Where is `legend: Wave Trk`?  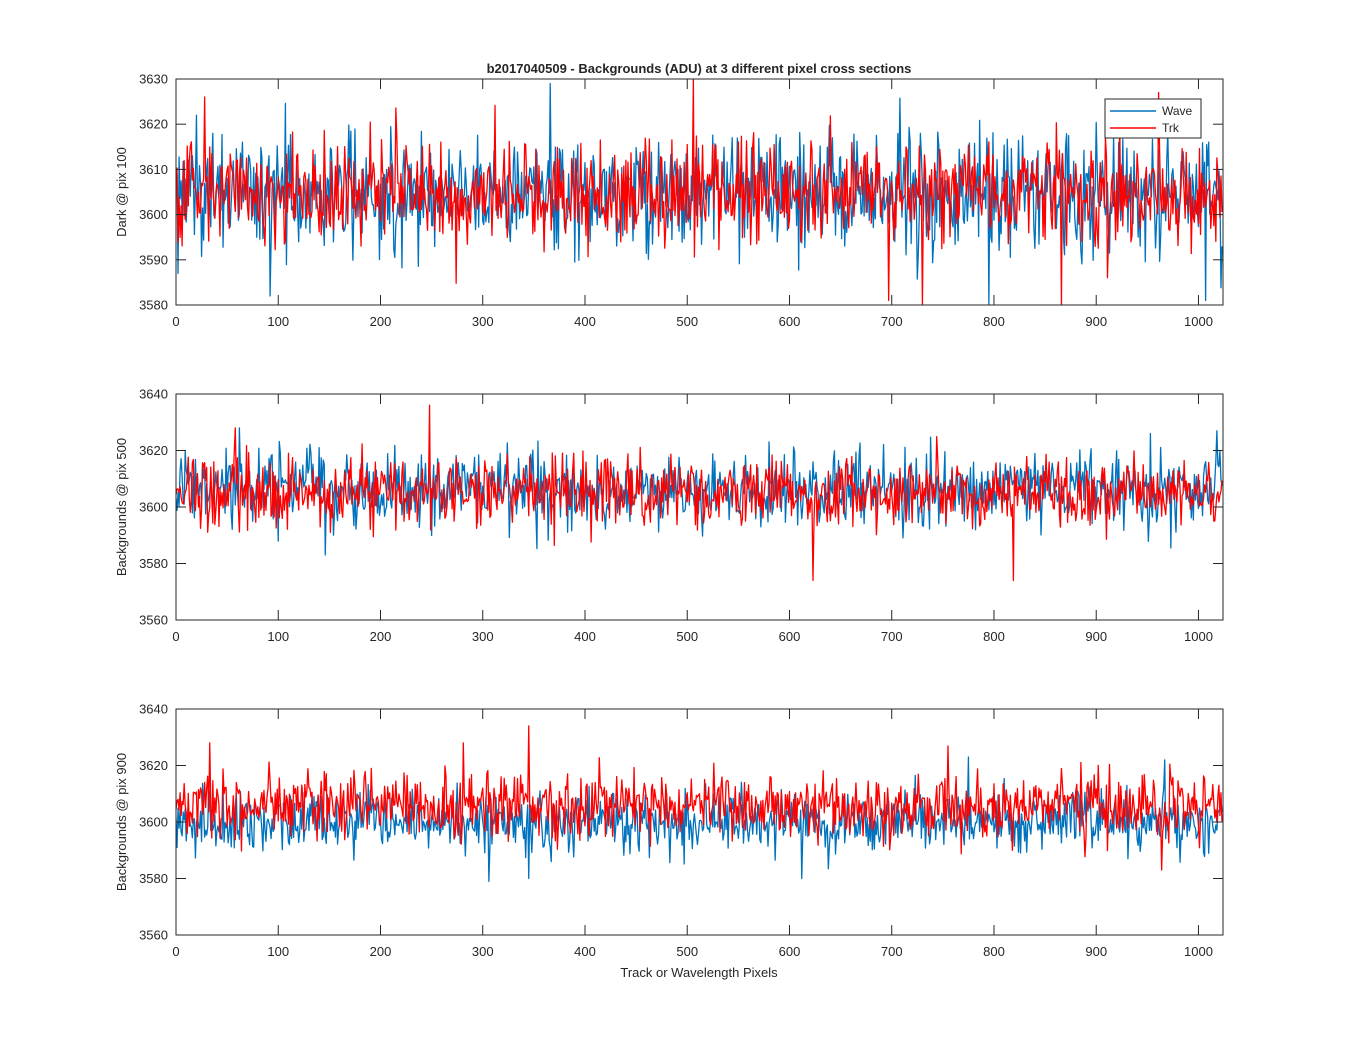
legend: Wave Trk is located at coordinates (1153, 118).